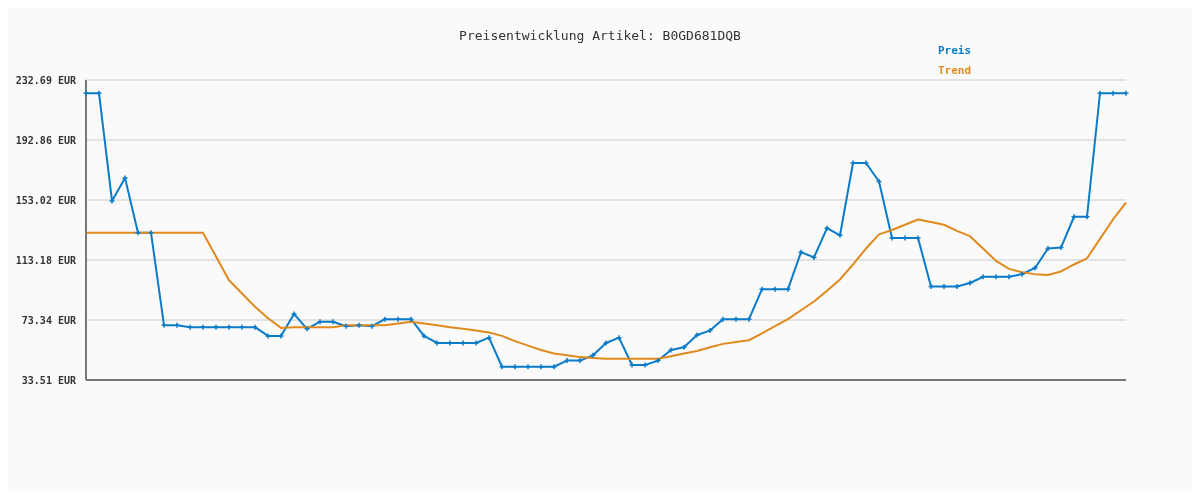 This screenshot has height=500, width=1200. Describe the element at coordinates (46, 200) in the screenshot. I see `y-tick-label: 153.02 EUR` at that location.